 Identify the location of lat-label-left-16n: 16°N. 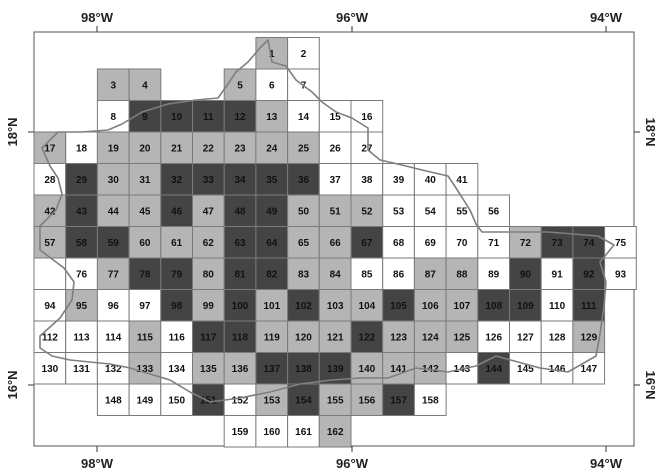
(12, 384).